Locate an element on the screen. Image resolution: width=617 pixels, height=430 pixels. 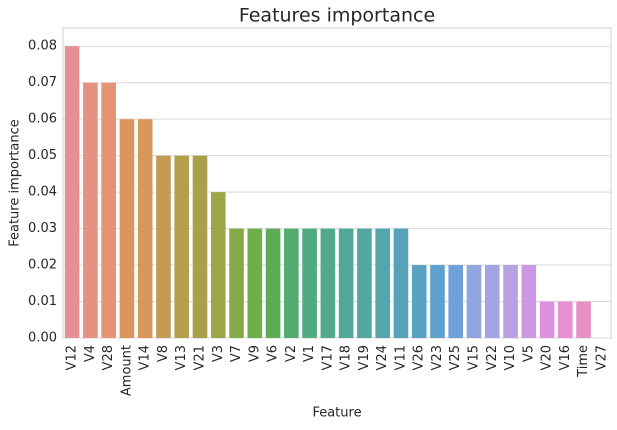
x-tick-label: V15 is located at coordinates (474, 357).